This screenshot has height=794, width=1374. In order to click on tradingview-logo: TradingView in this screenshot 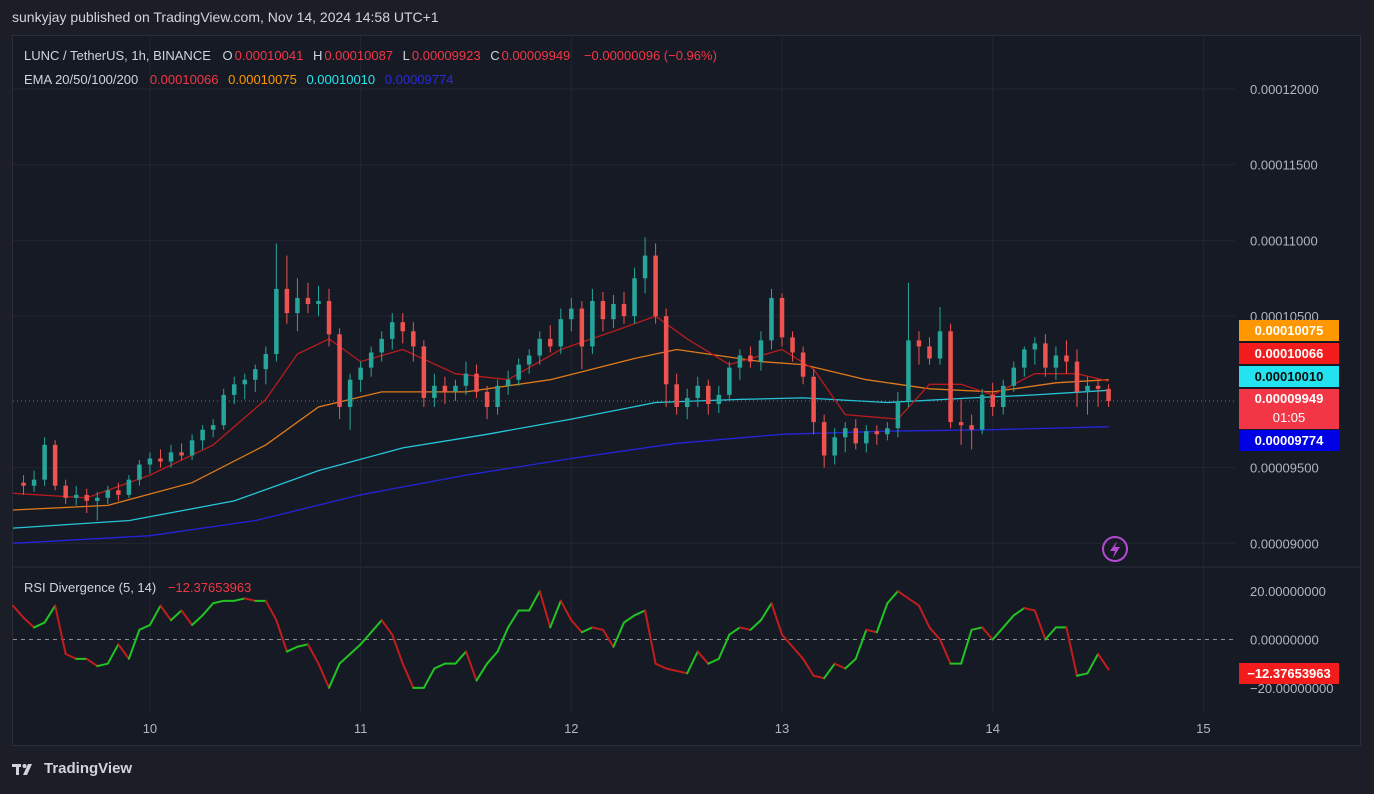, I will do `click(72, 768)`.